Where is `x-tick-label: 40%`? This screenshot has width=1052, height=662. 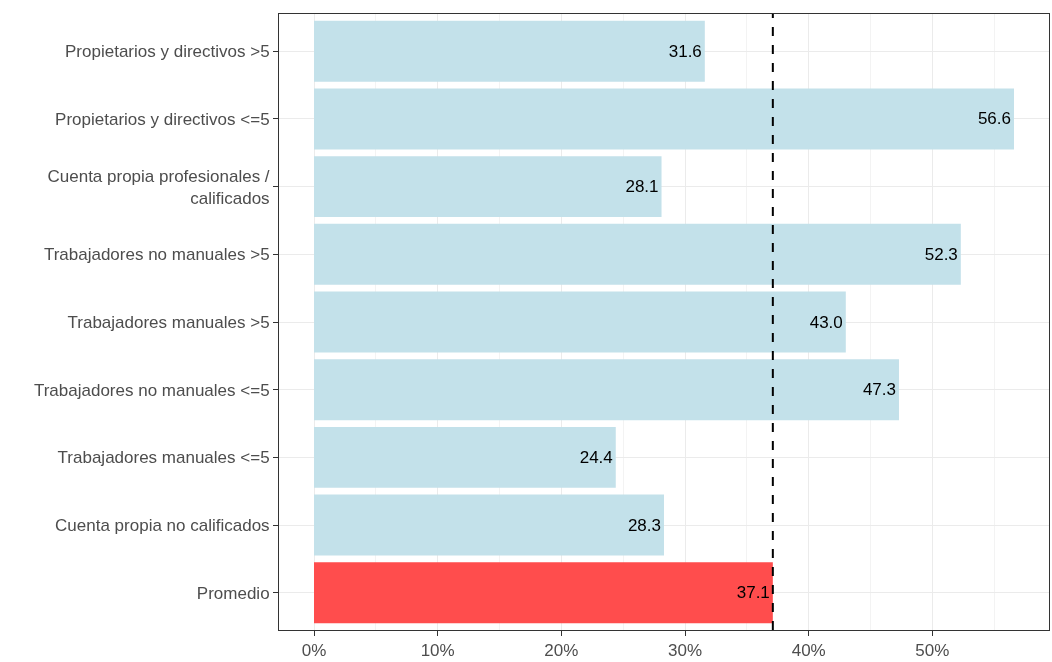
x-tick-label: 40% is located at coordinates (808, 651).